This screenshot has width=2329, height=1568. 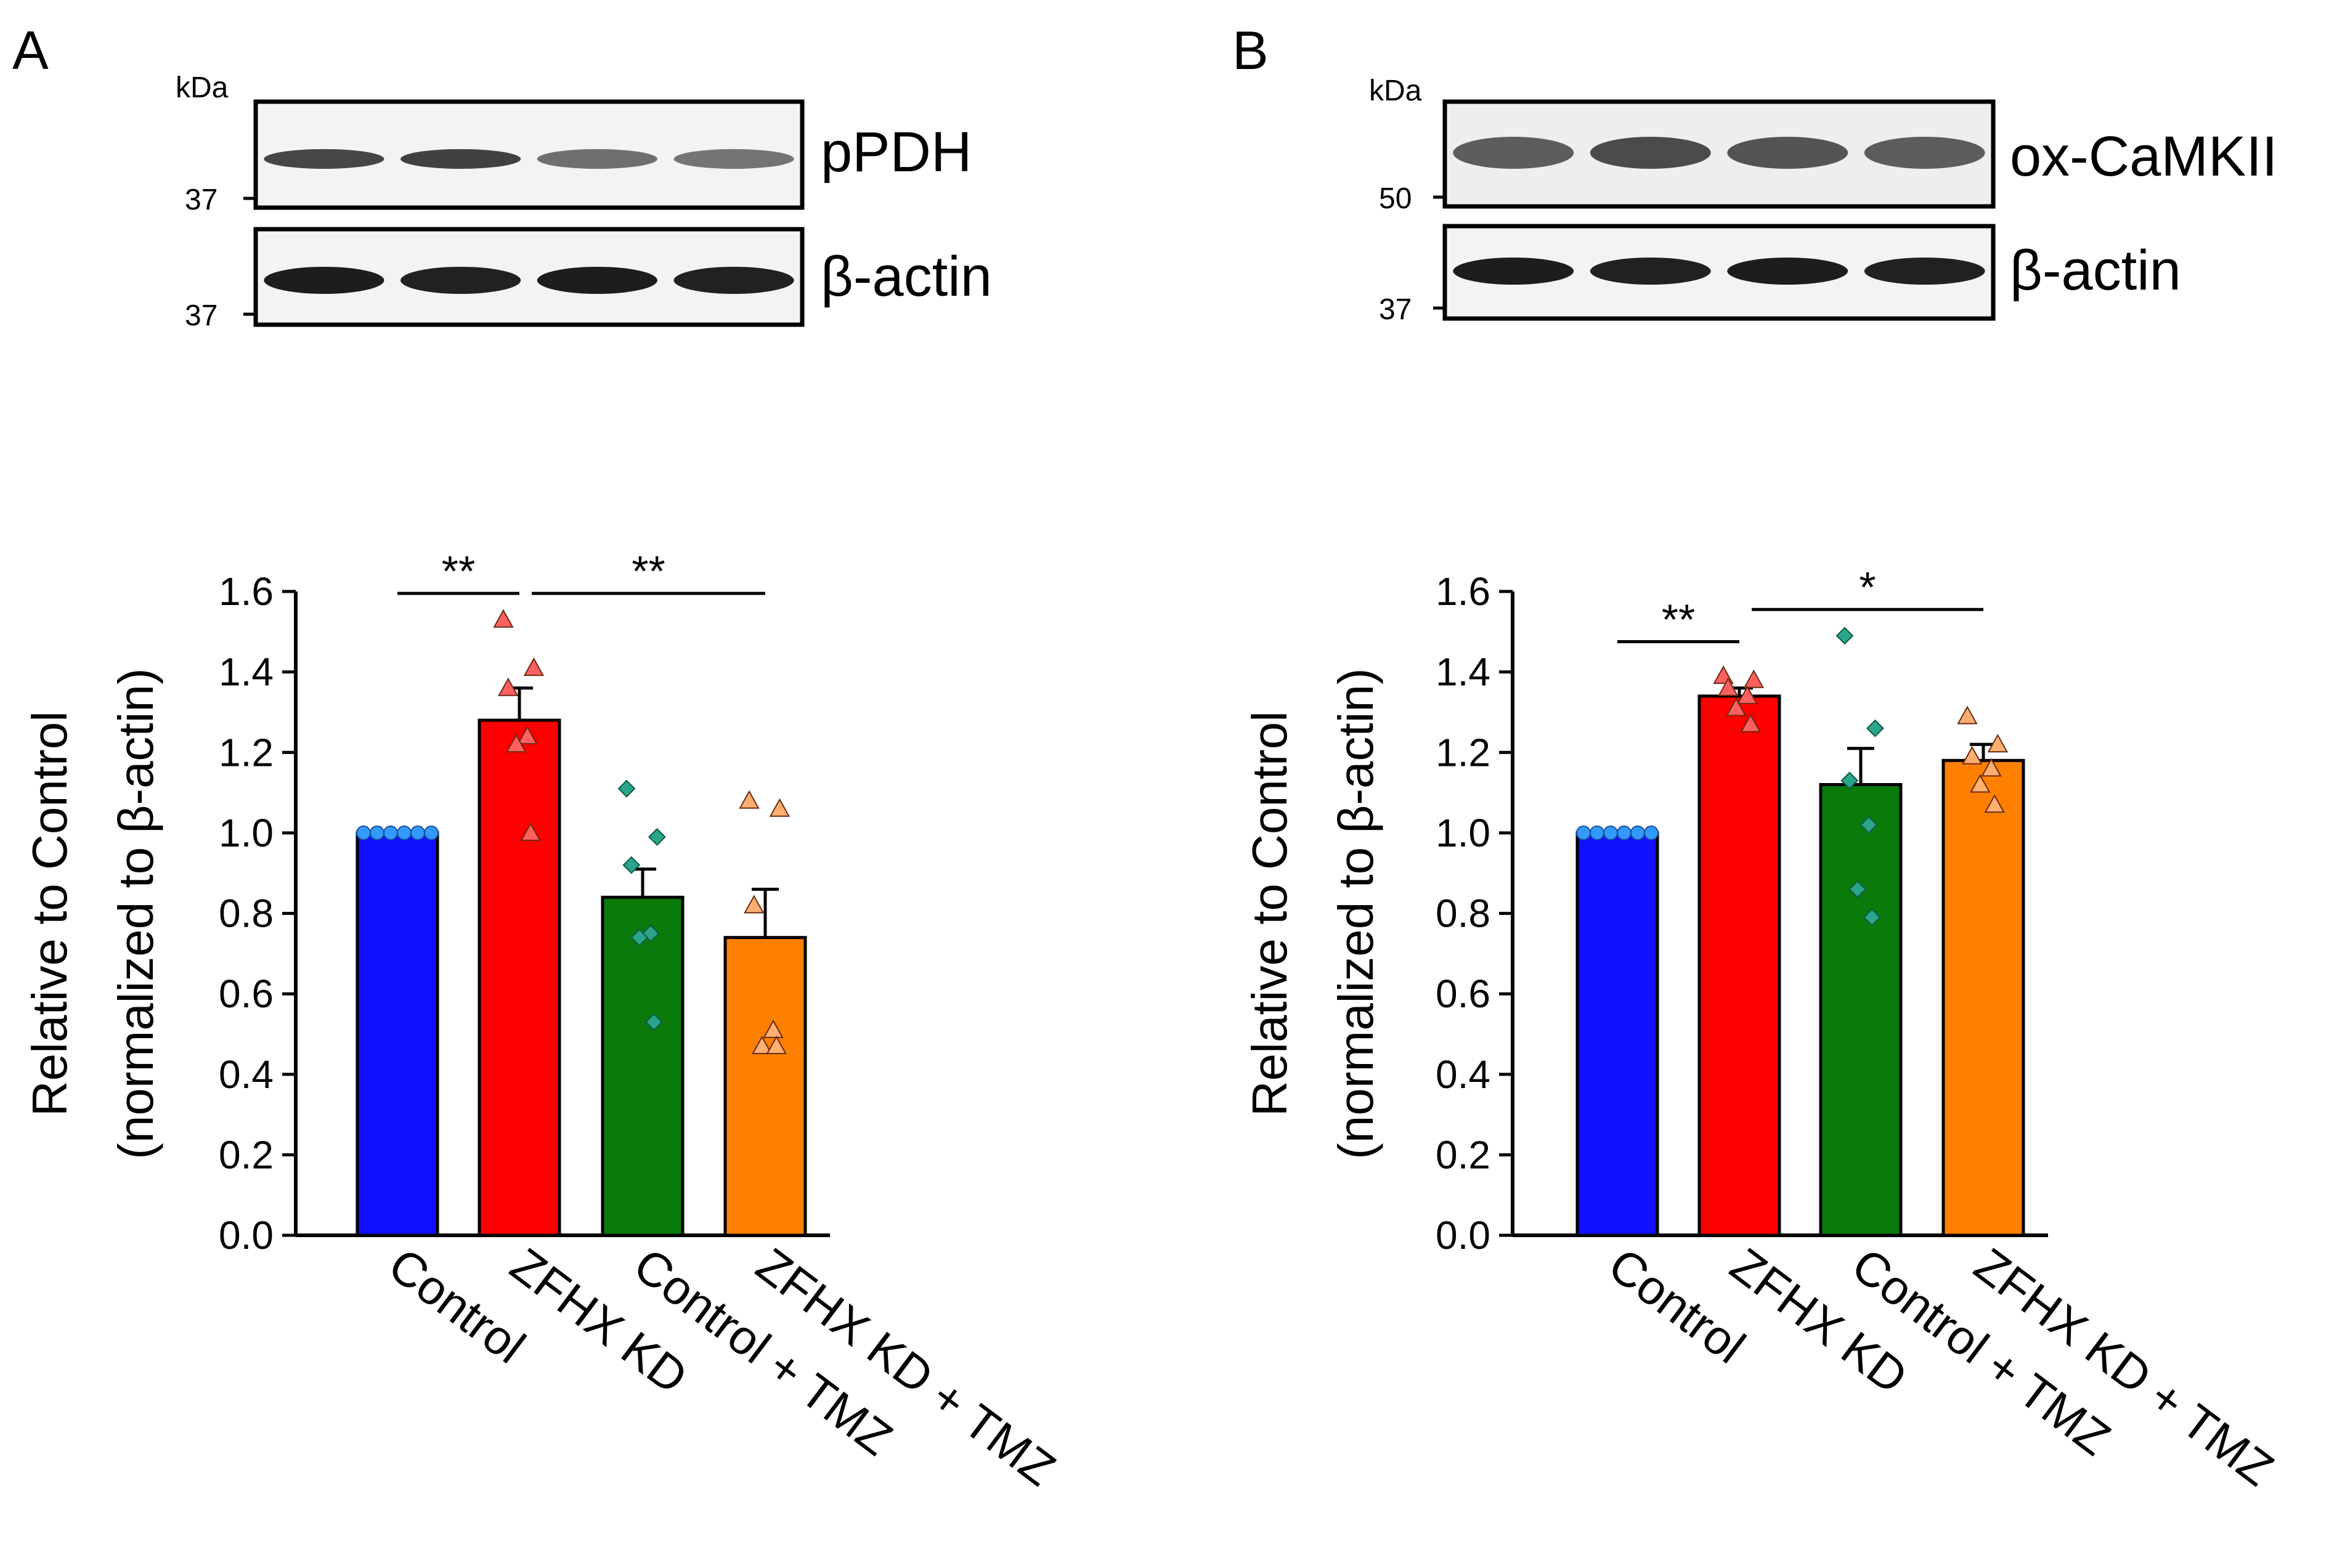 What do you see at coordinates (906, 277) in the screenshot?
I see `blot-a-row-2-label: β-actin` at bounding box center [906, 277].